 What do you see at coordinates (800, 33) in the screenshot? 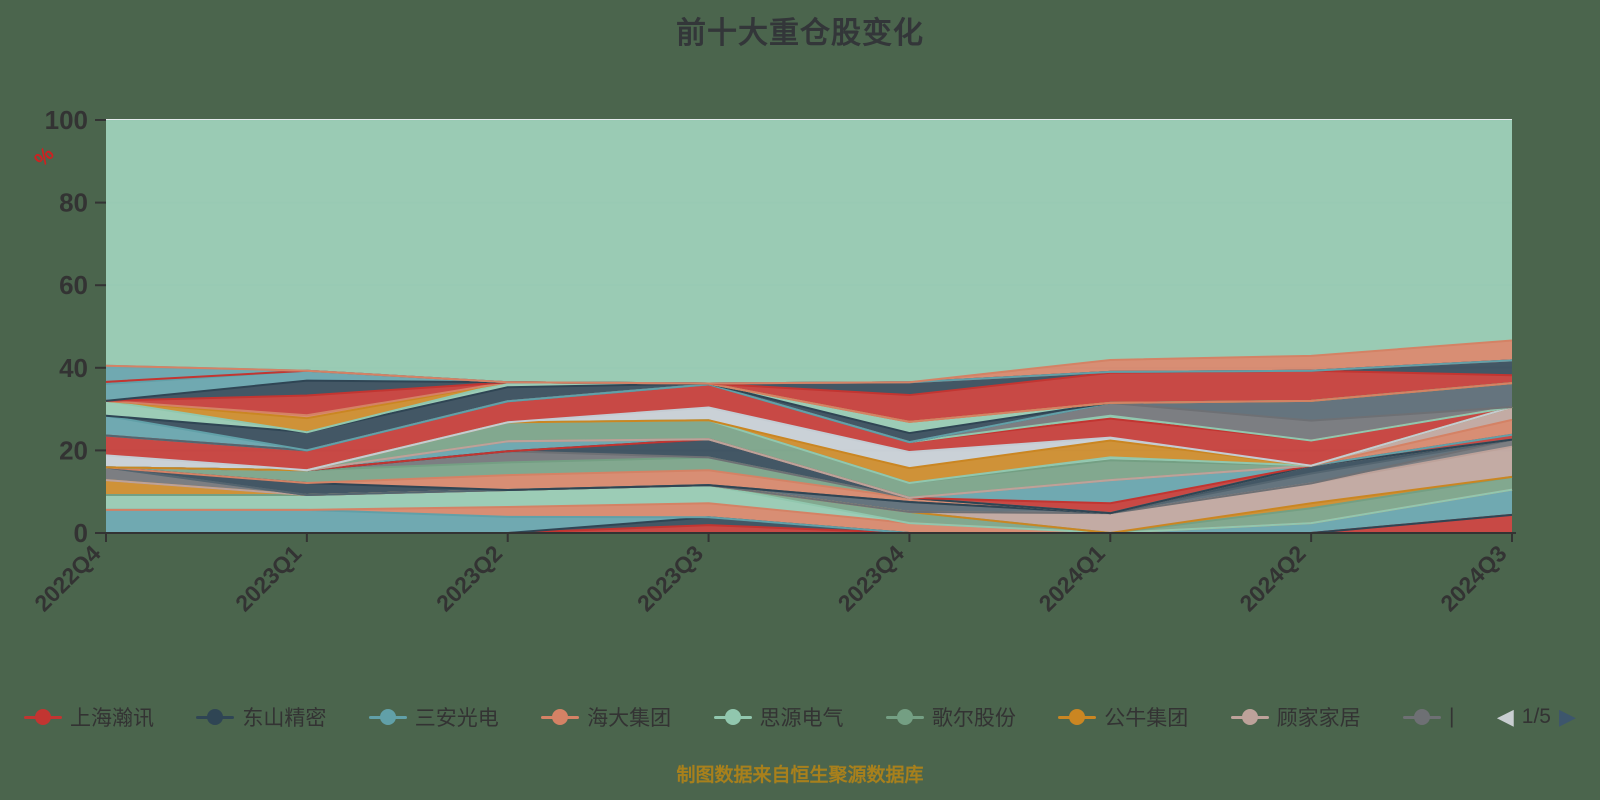
I see `page-title: 前十大重仓股变化` at bounding box center [800, 33].